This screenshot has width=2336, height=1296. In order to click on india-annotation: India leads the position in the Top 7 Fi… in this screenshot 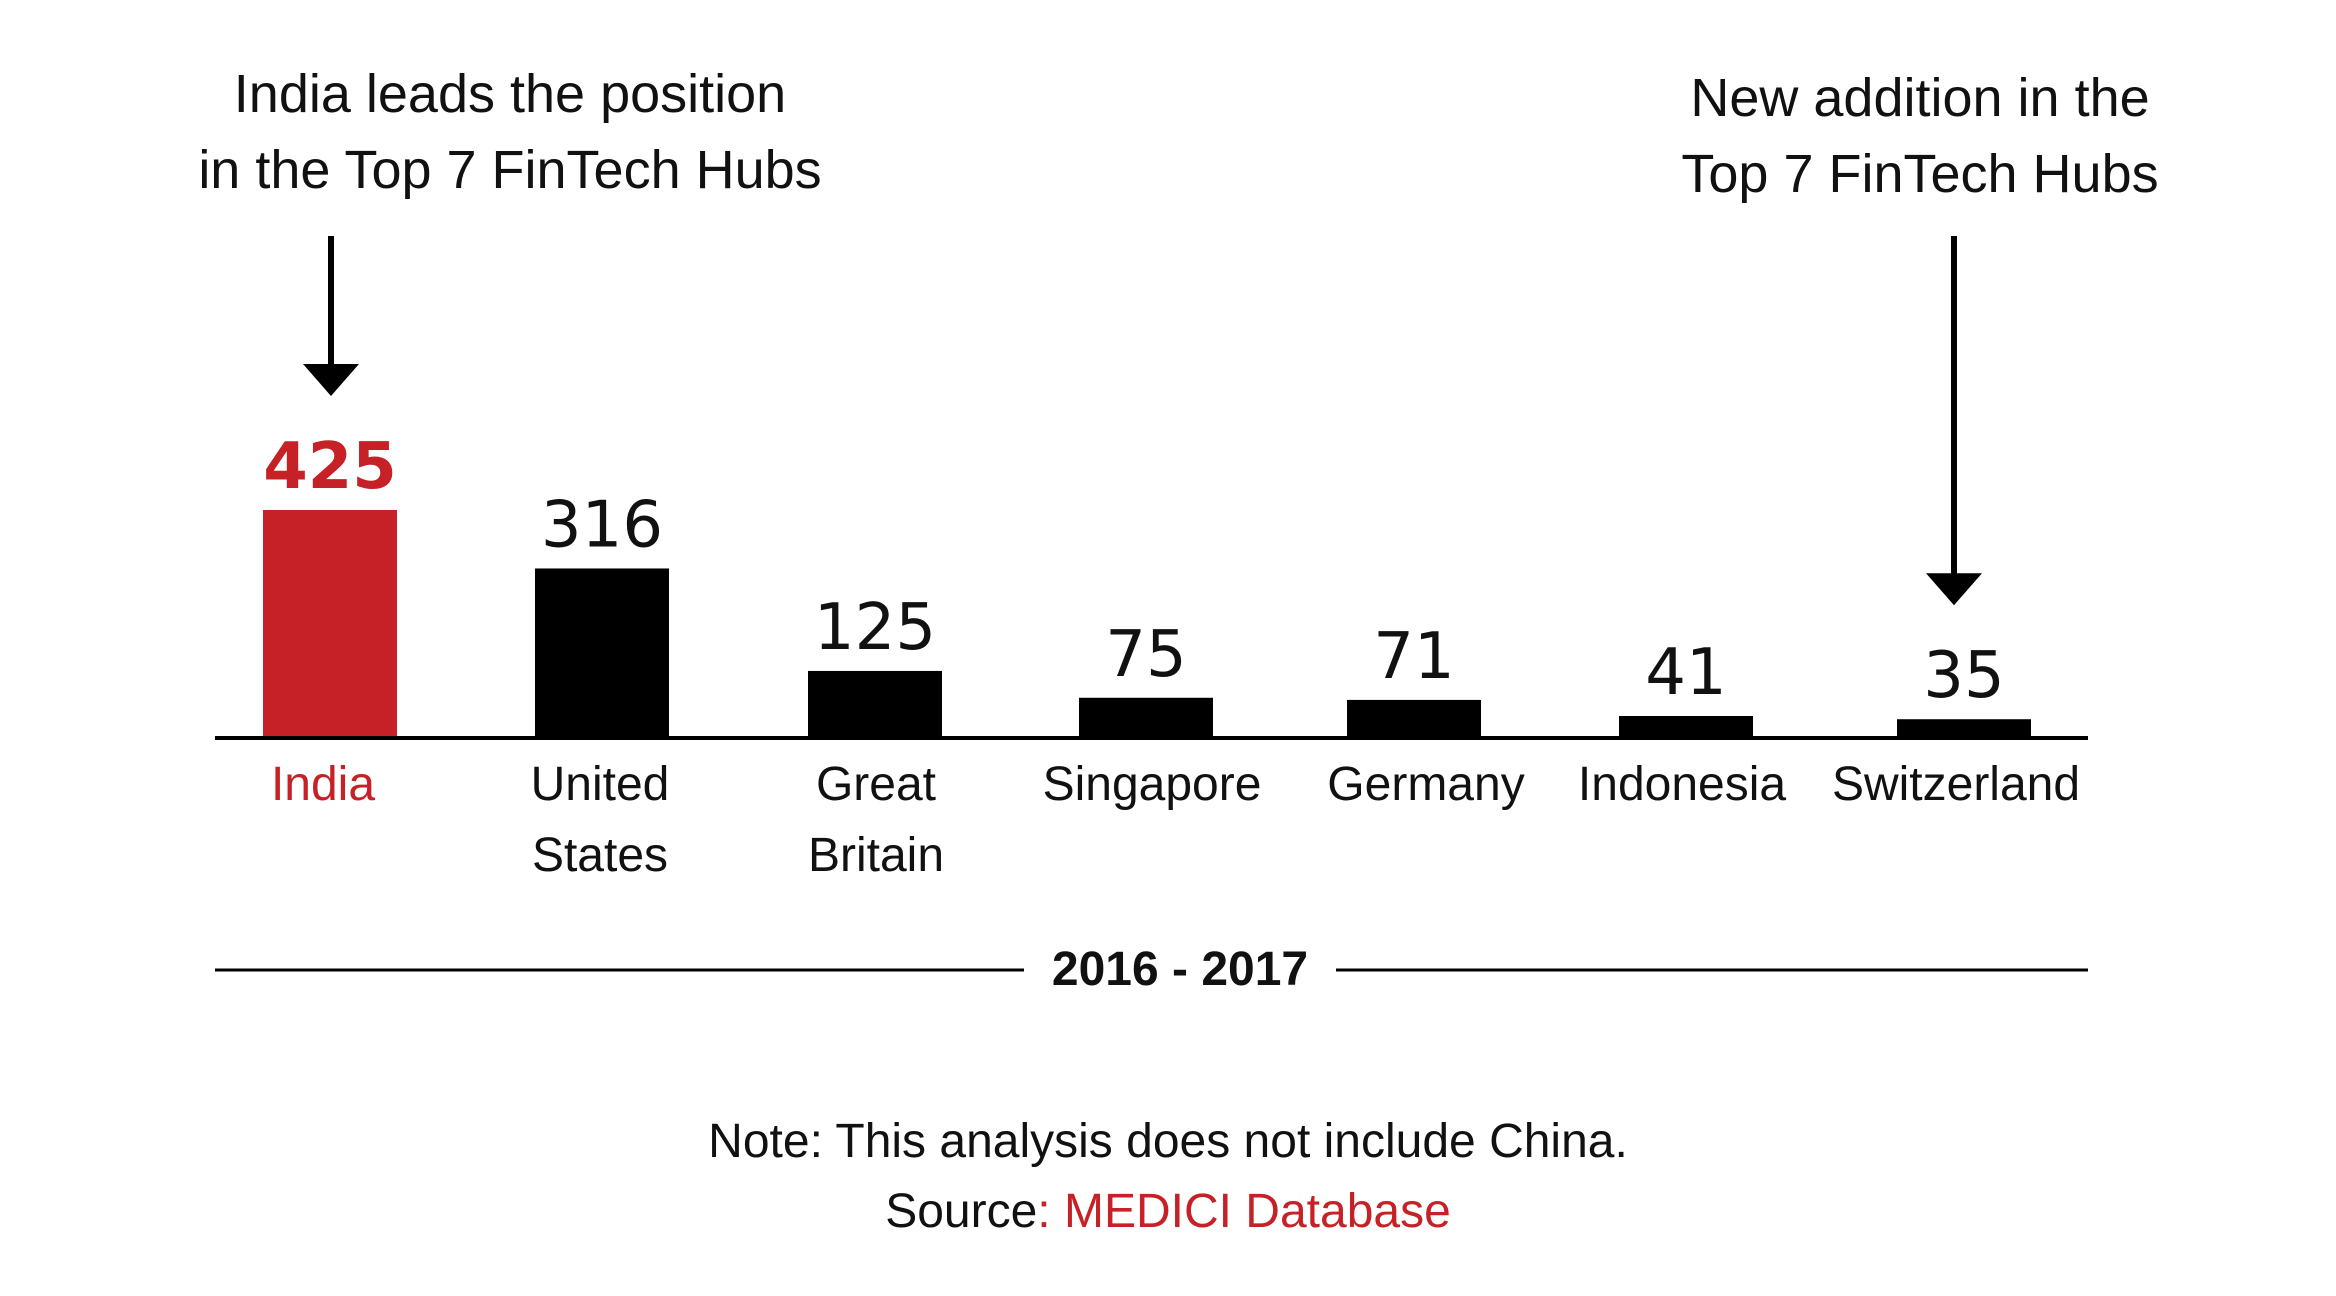, I will do `click(510, 132)`.